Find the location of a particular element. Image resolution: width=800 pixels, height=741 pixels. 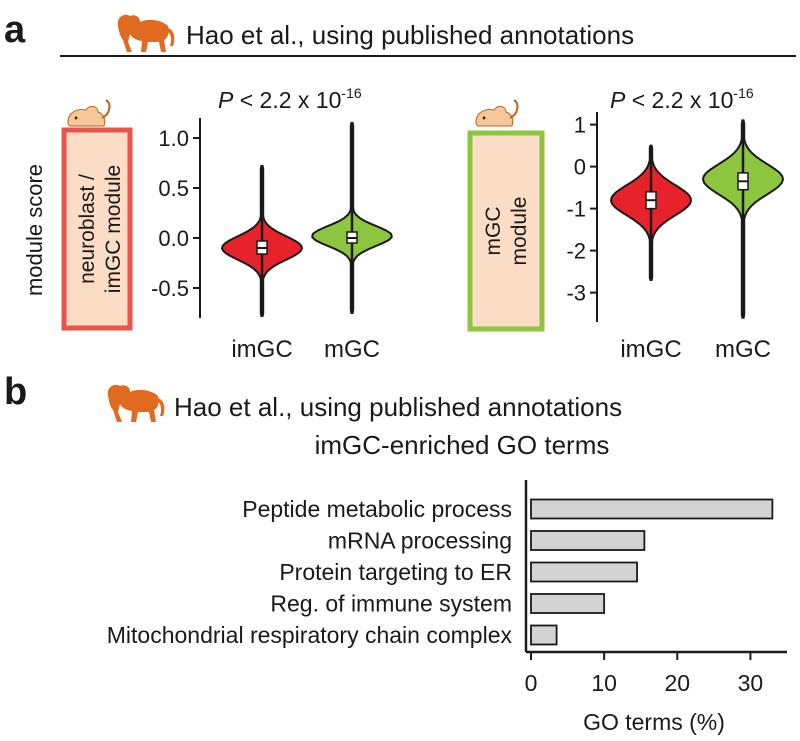

y-tick-label: 1.0 is located at coordinates (173, 138).